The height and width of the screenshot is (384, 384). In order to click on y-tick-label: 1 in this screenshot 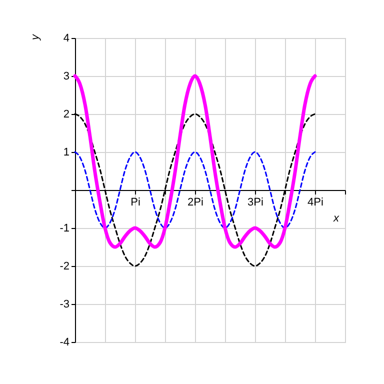, I will do `click(66, 152)`.